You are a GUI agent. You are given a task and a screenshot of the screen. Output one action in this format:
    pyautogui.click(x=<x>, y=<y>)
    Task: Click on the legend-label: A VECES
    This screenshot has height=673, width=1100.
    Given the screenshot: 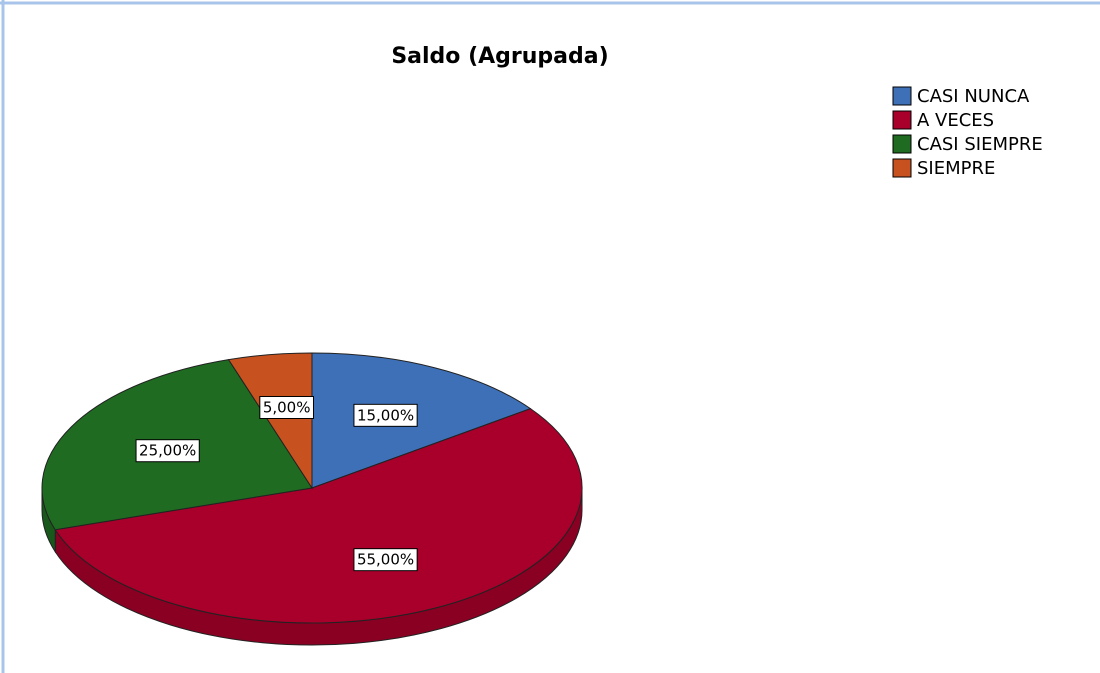 What is the action you would take?
    pyautogui.click(x=955, y=120)
    